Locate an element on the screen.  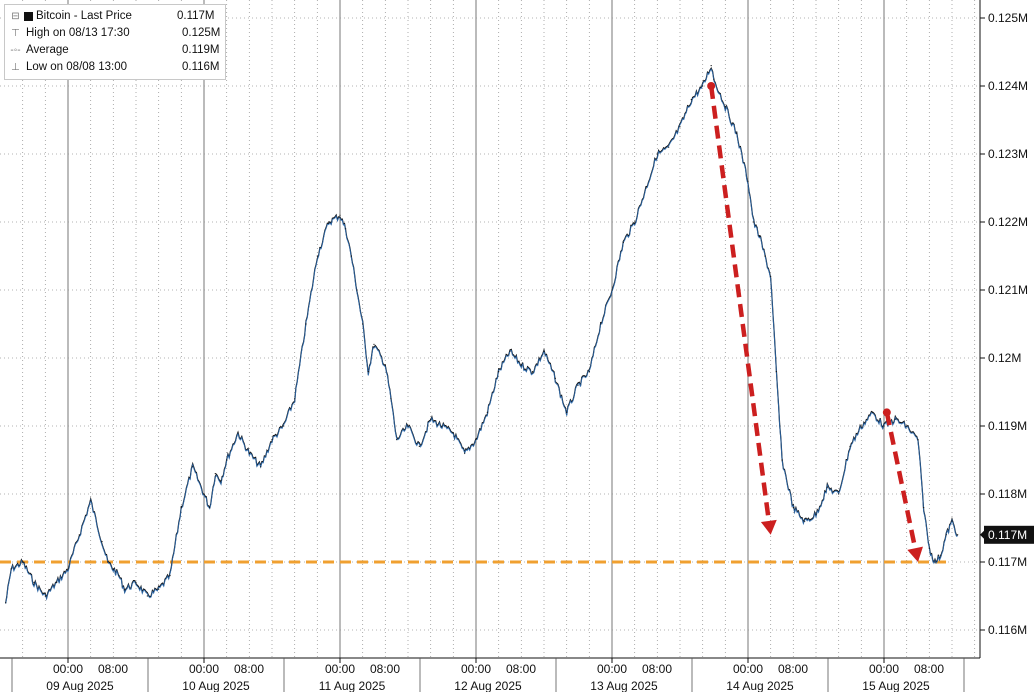
y-tick-label: 0.116M is located at coordinates (1007, 630).